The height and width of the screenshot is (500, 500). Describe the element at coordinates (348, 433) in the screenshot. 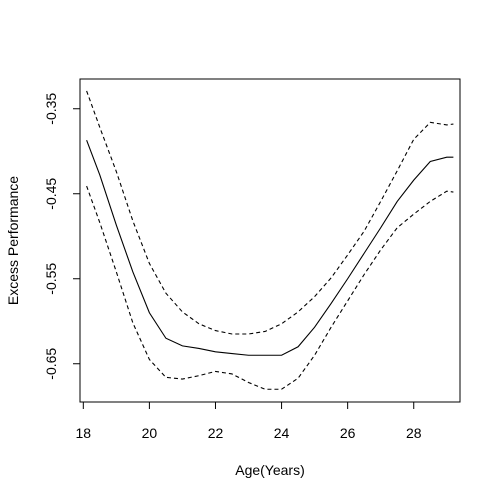

I see `x-tick-label: 26` at that location.